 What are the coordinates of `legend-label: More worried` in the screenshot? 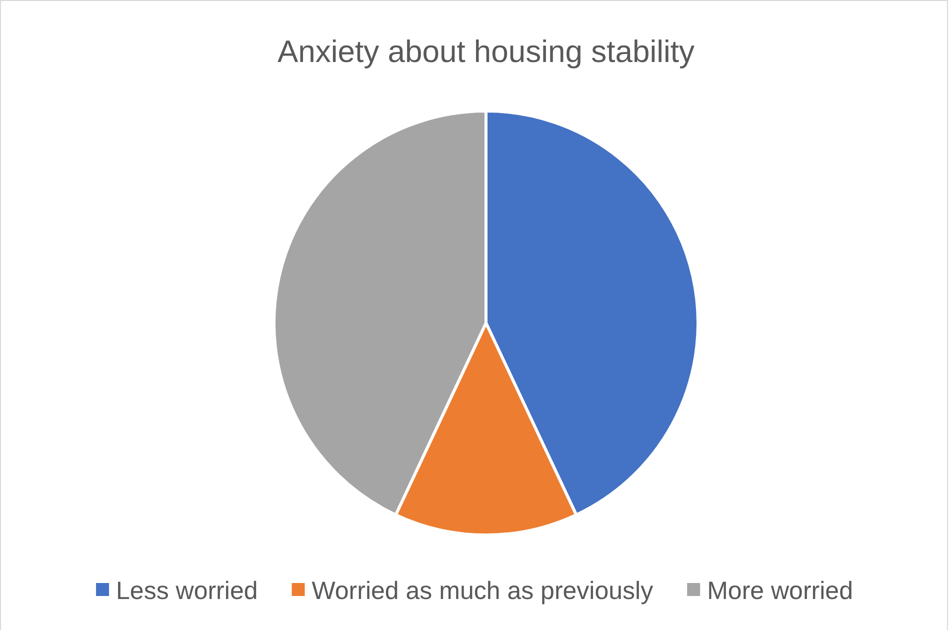 It's located at (780, 591).